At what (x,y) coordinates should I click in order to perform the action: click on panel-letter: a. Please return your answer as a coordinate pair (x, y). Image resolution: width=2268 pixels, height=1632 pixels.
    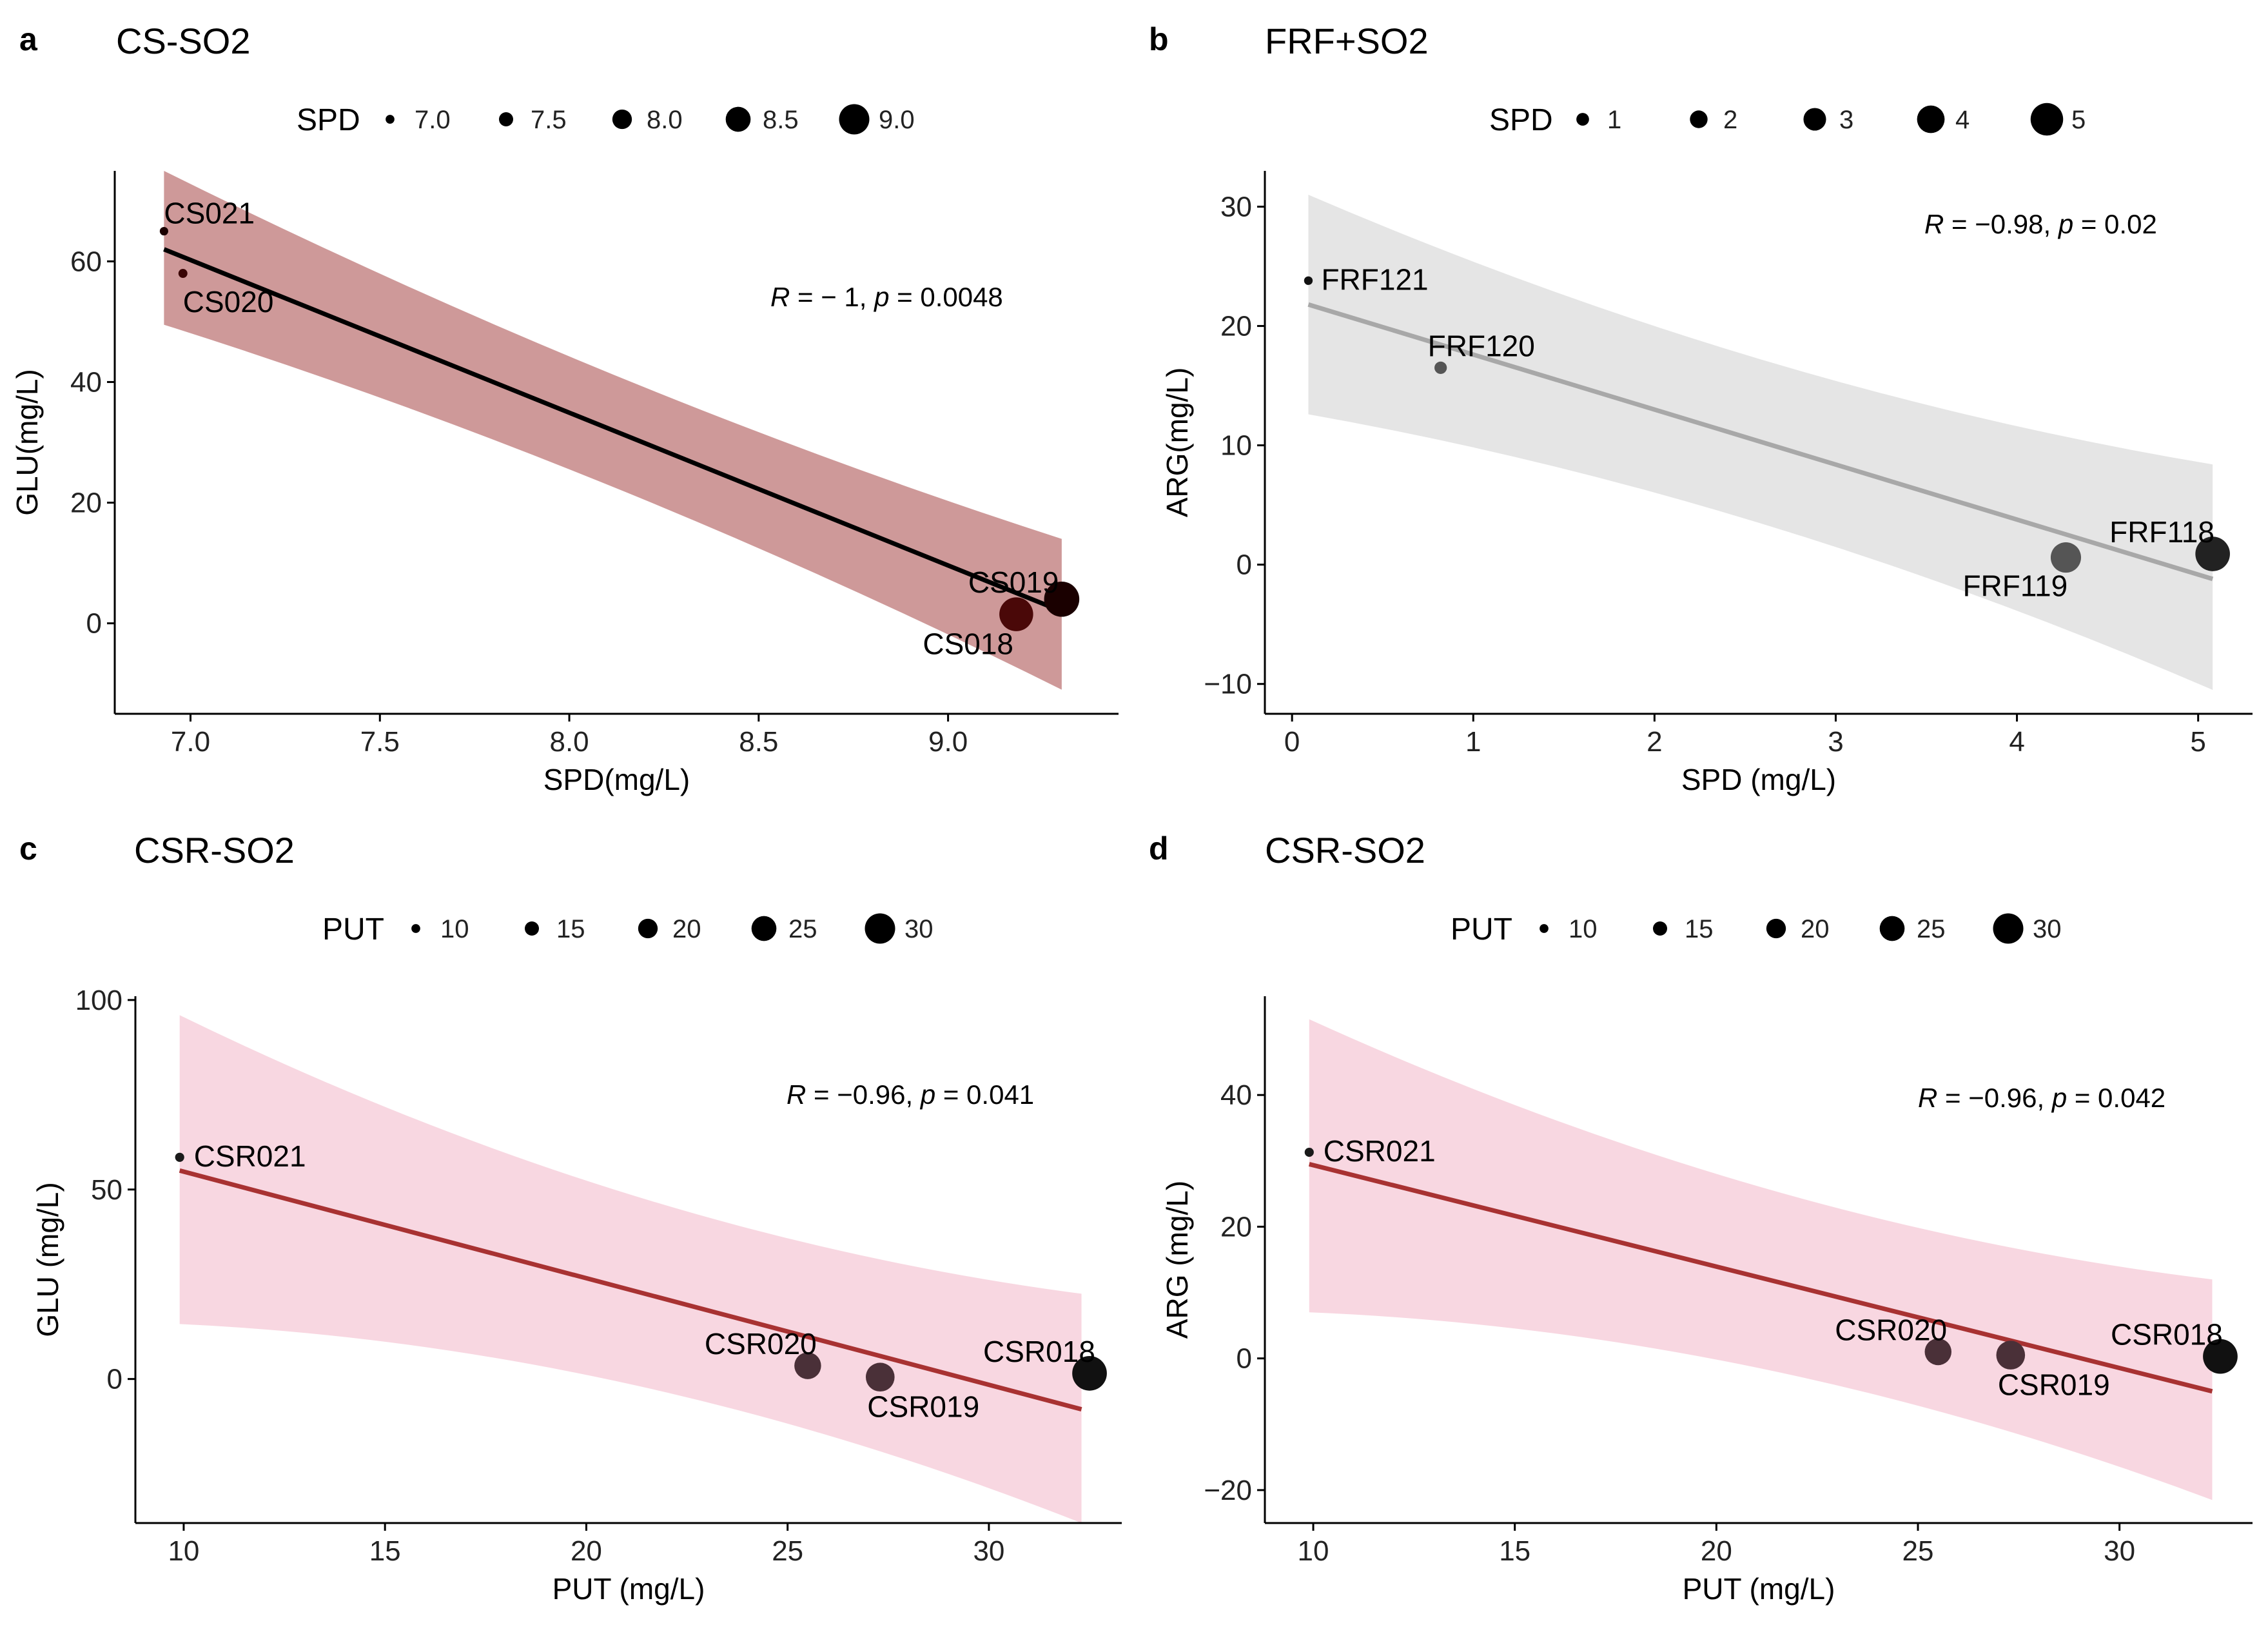
    Looking at the image, I should click on (28, 39).